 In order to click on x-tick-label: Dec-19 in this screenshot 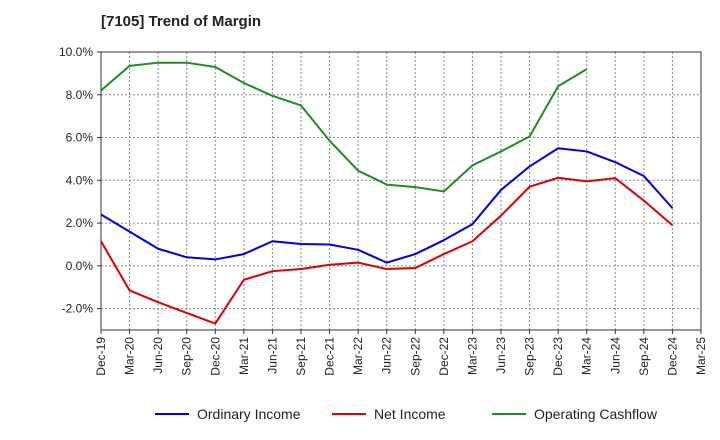, I will do `click(101, 356)`.